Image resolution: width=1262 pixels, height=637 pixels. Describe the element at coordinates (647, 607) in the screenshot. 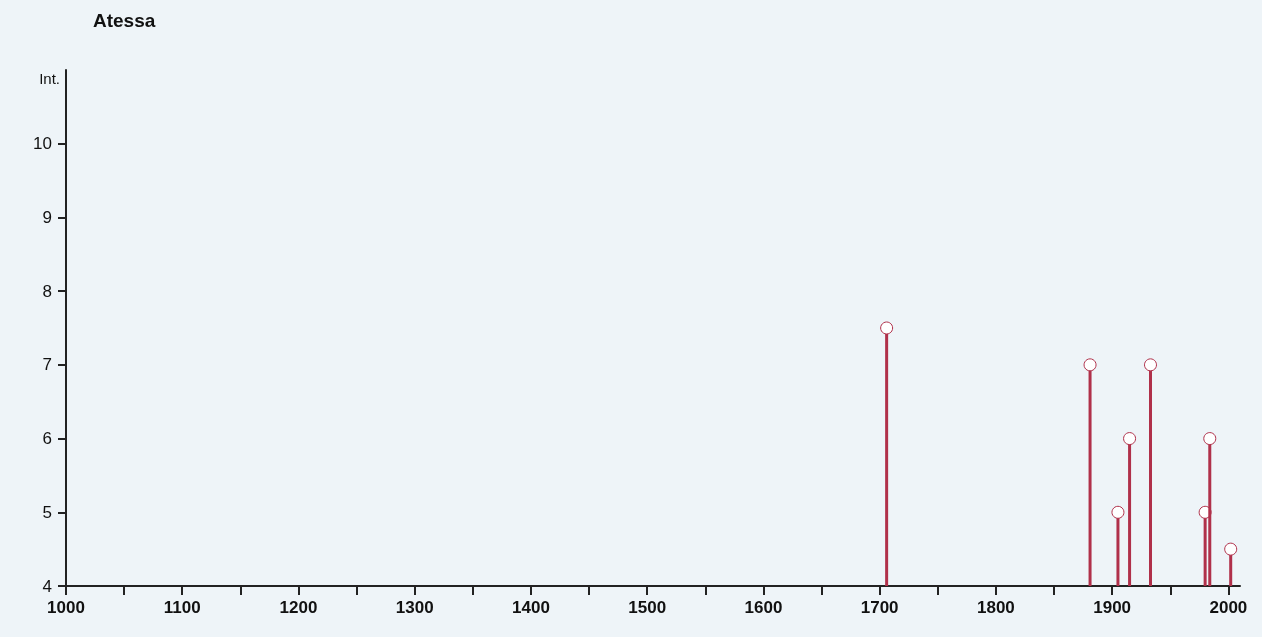

I see `x-tick-label: 1500` at that location.